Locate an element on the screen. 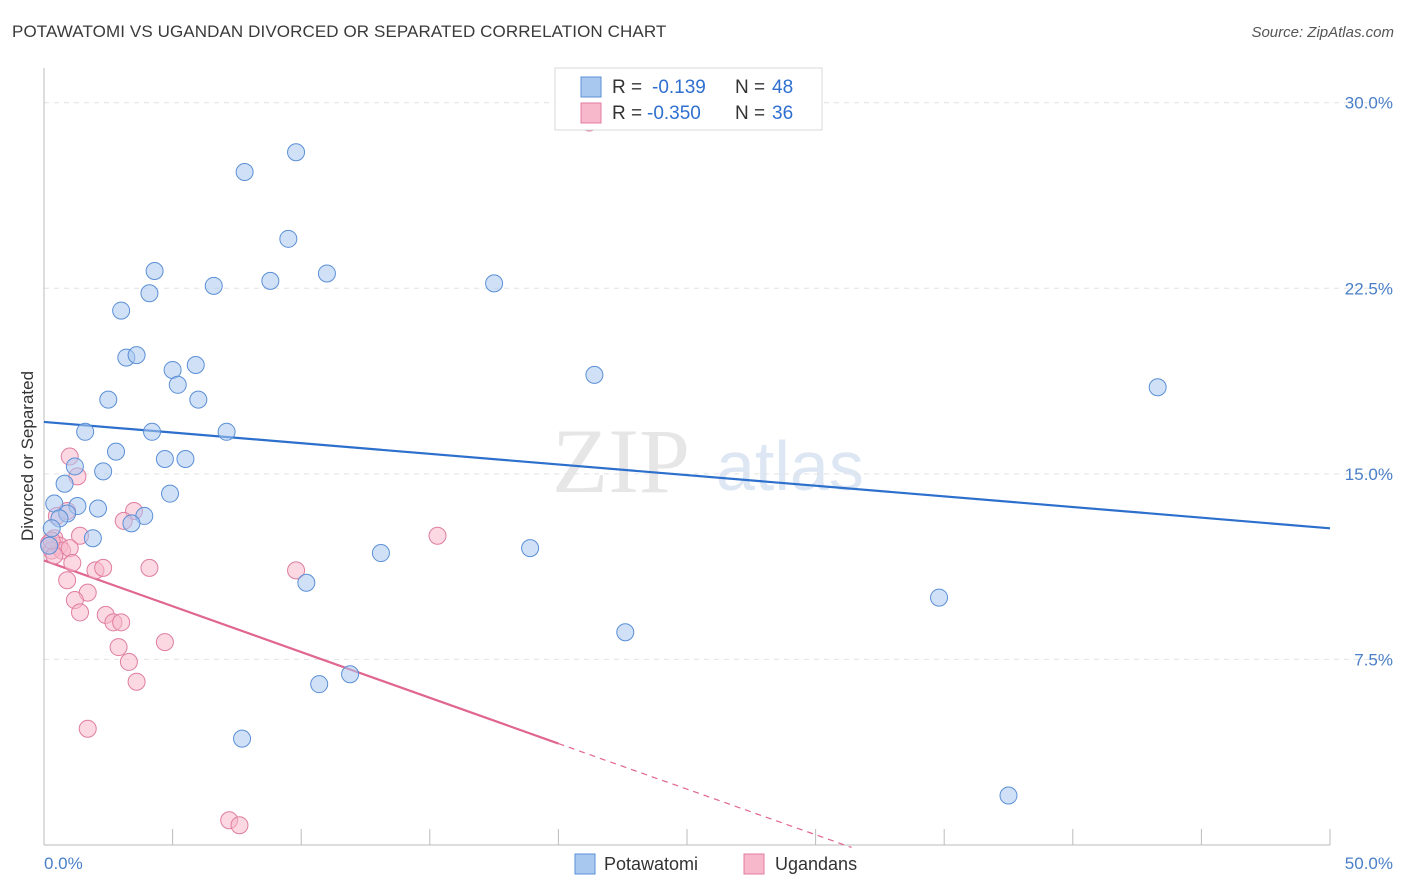 The height and width of the screenshot is (892, 1406). watermark-zip: ZIP is located at coordinates (621, 461).